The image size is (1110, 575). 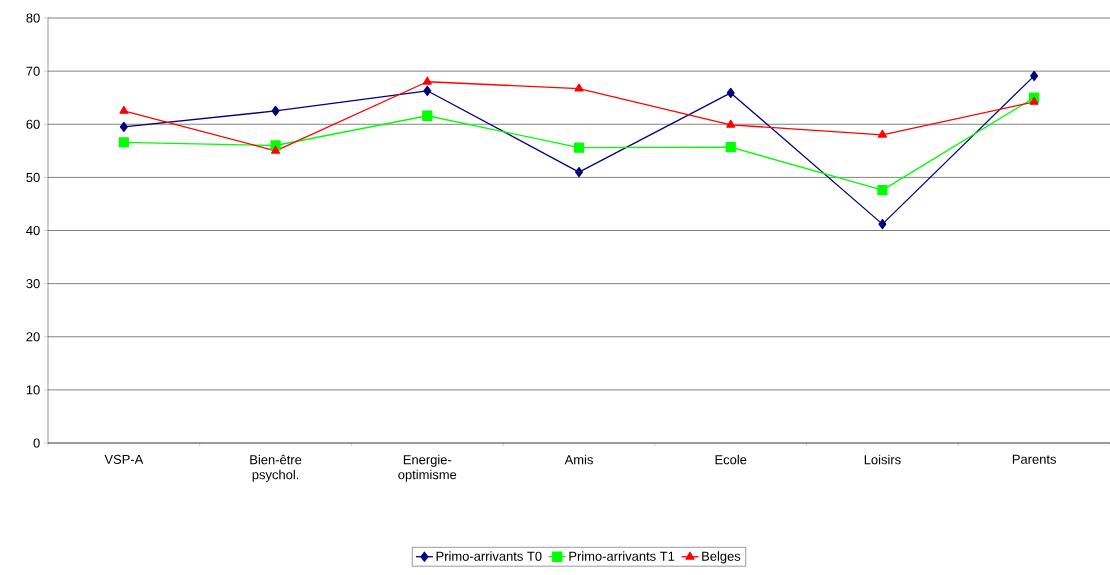 What do you see at coordinates (489, 556) in the screenshot?
I see `legend-label: Primo-arrivants T0` at bounding box center [489, 556].